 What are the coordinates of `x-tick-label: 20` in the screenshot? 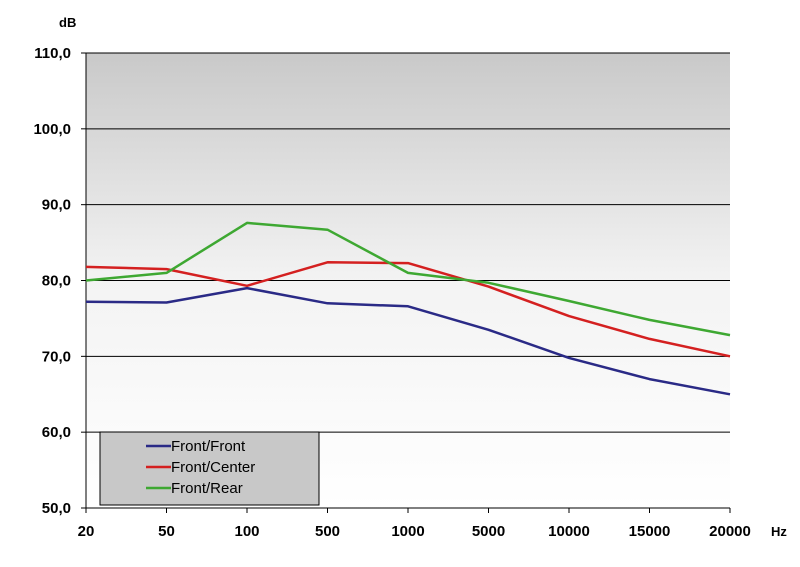 It's located at (86, 531).